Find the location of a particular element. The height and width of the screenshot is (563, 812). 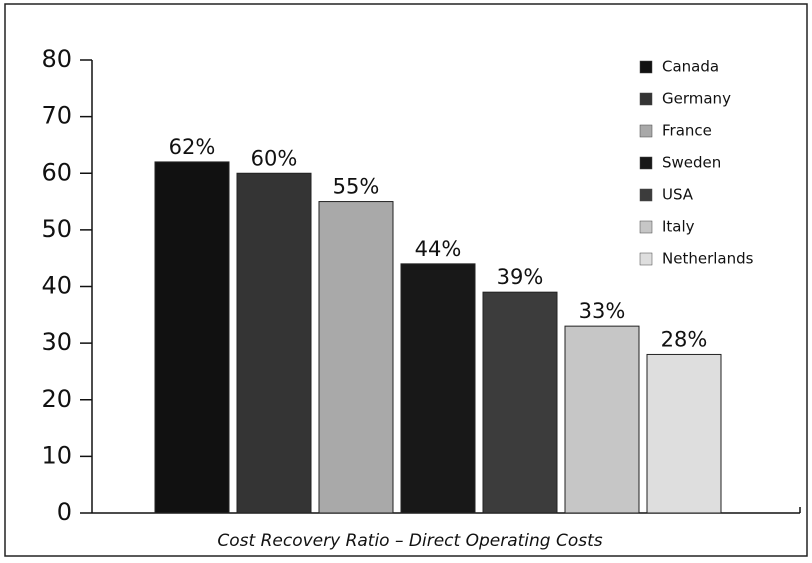

legend-label: Netherlands is located at coordinates (708, 259).